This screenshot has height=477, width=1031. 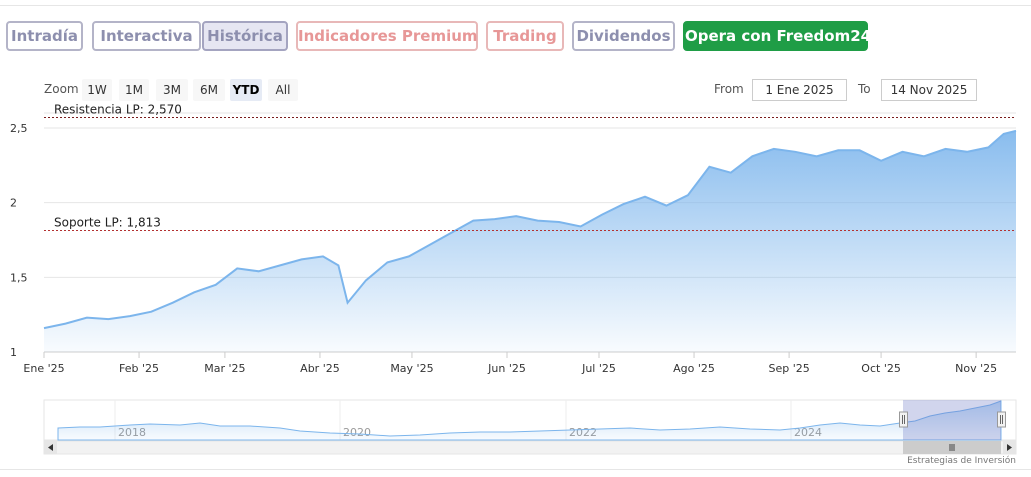 I want to click on x-tick-label: Jun '25, so click(x=506, y=368).